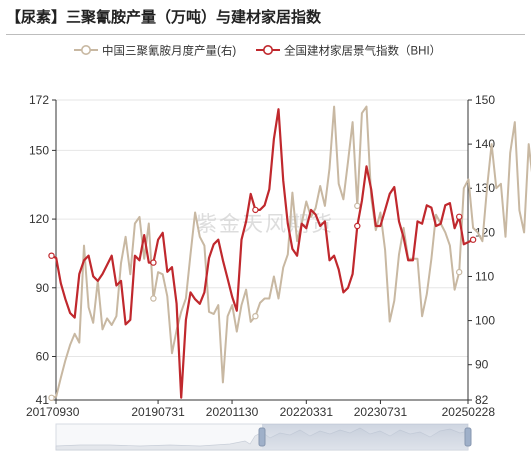  I want to click on legend: 中国三聚氰胺月度产量(右) 全国建材家居景气指数（BHI）, so click(257, 51).